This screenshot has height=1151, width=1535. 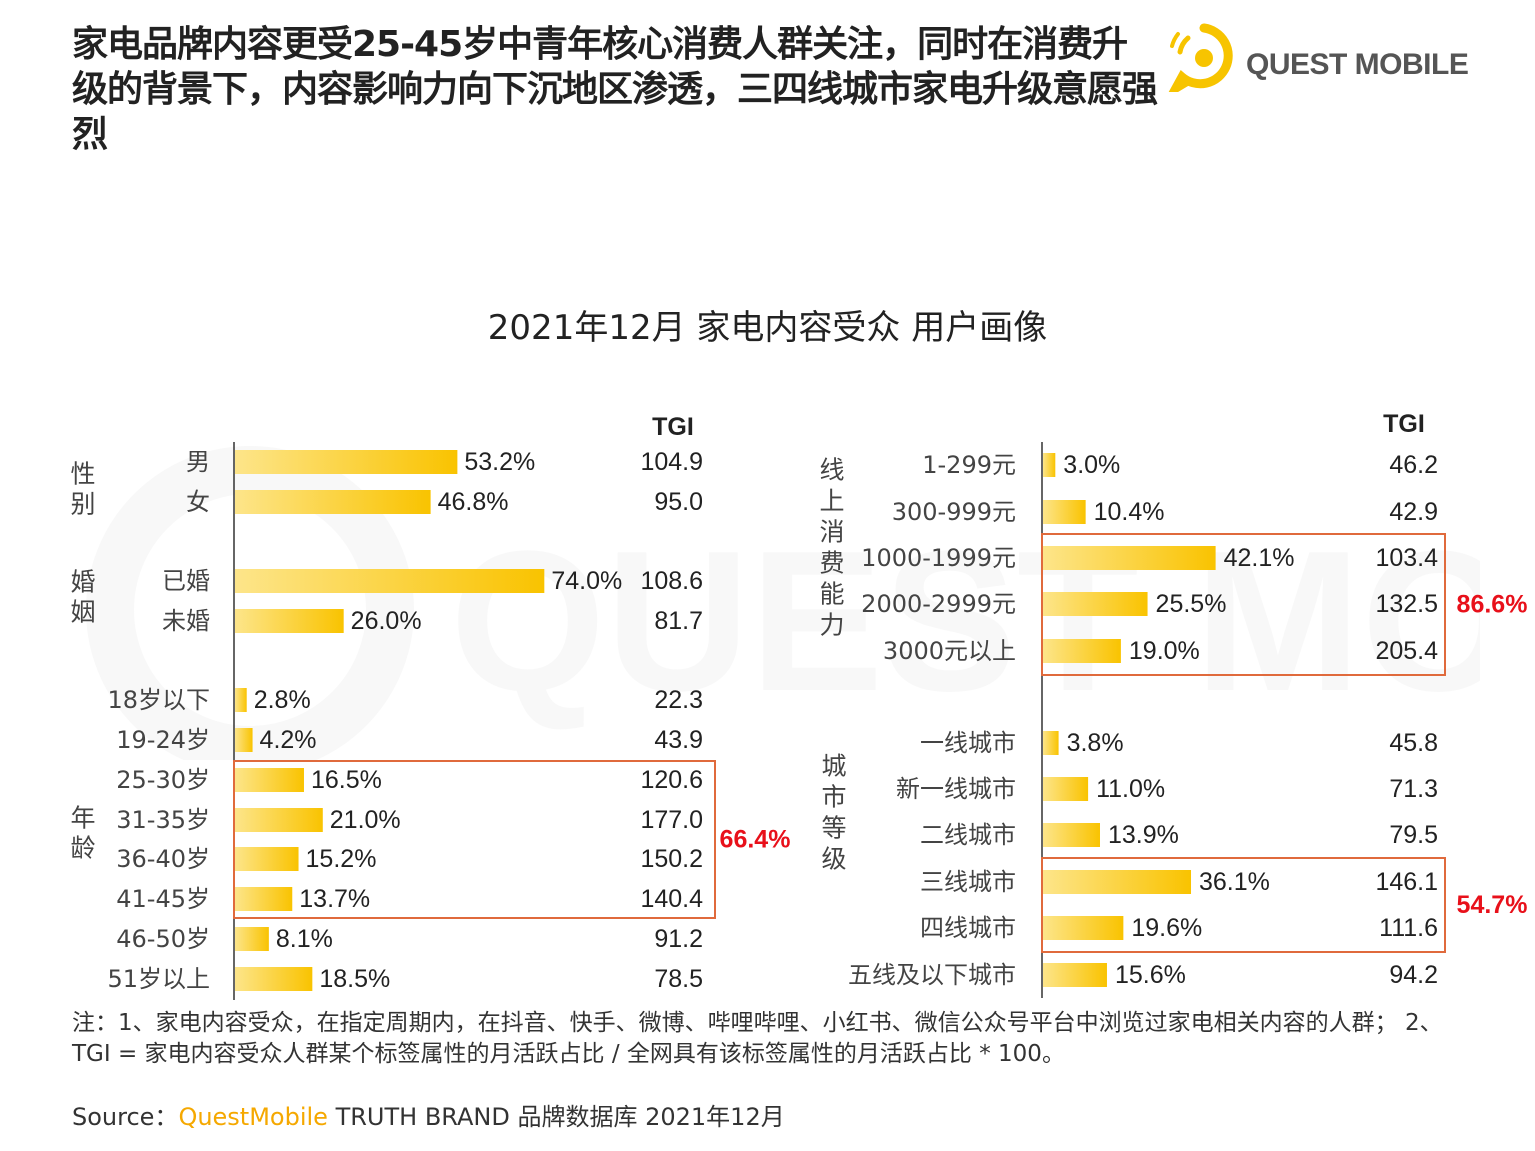 What do you see at coordinates (499, 462) in the screenshot?
I see `value-label: 53.2%` at bounding box center [499, 462].